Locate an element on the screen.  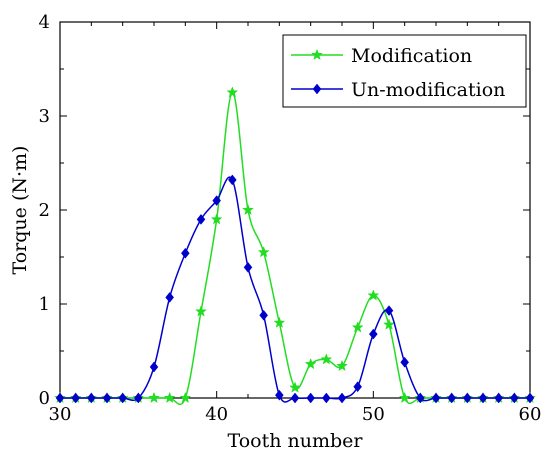
legend-label-un-modification: Un-modification is located at coordinates (428, 90).